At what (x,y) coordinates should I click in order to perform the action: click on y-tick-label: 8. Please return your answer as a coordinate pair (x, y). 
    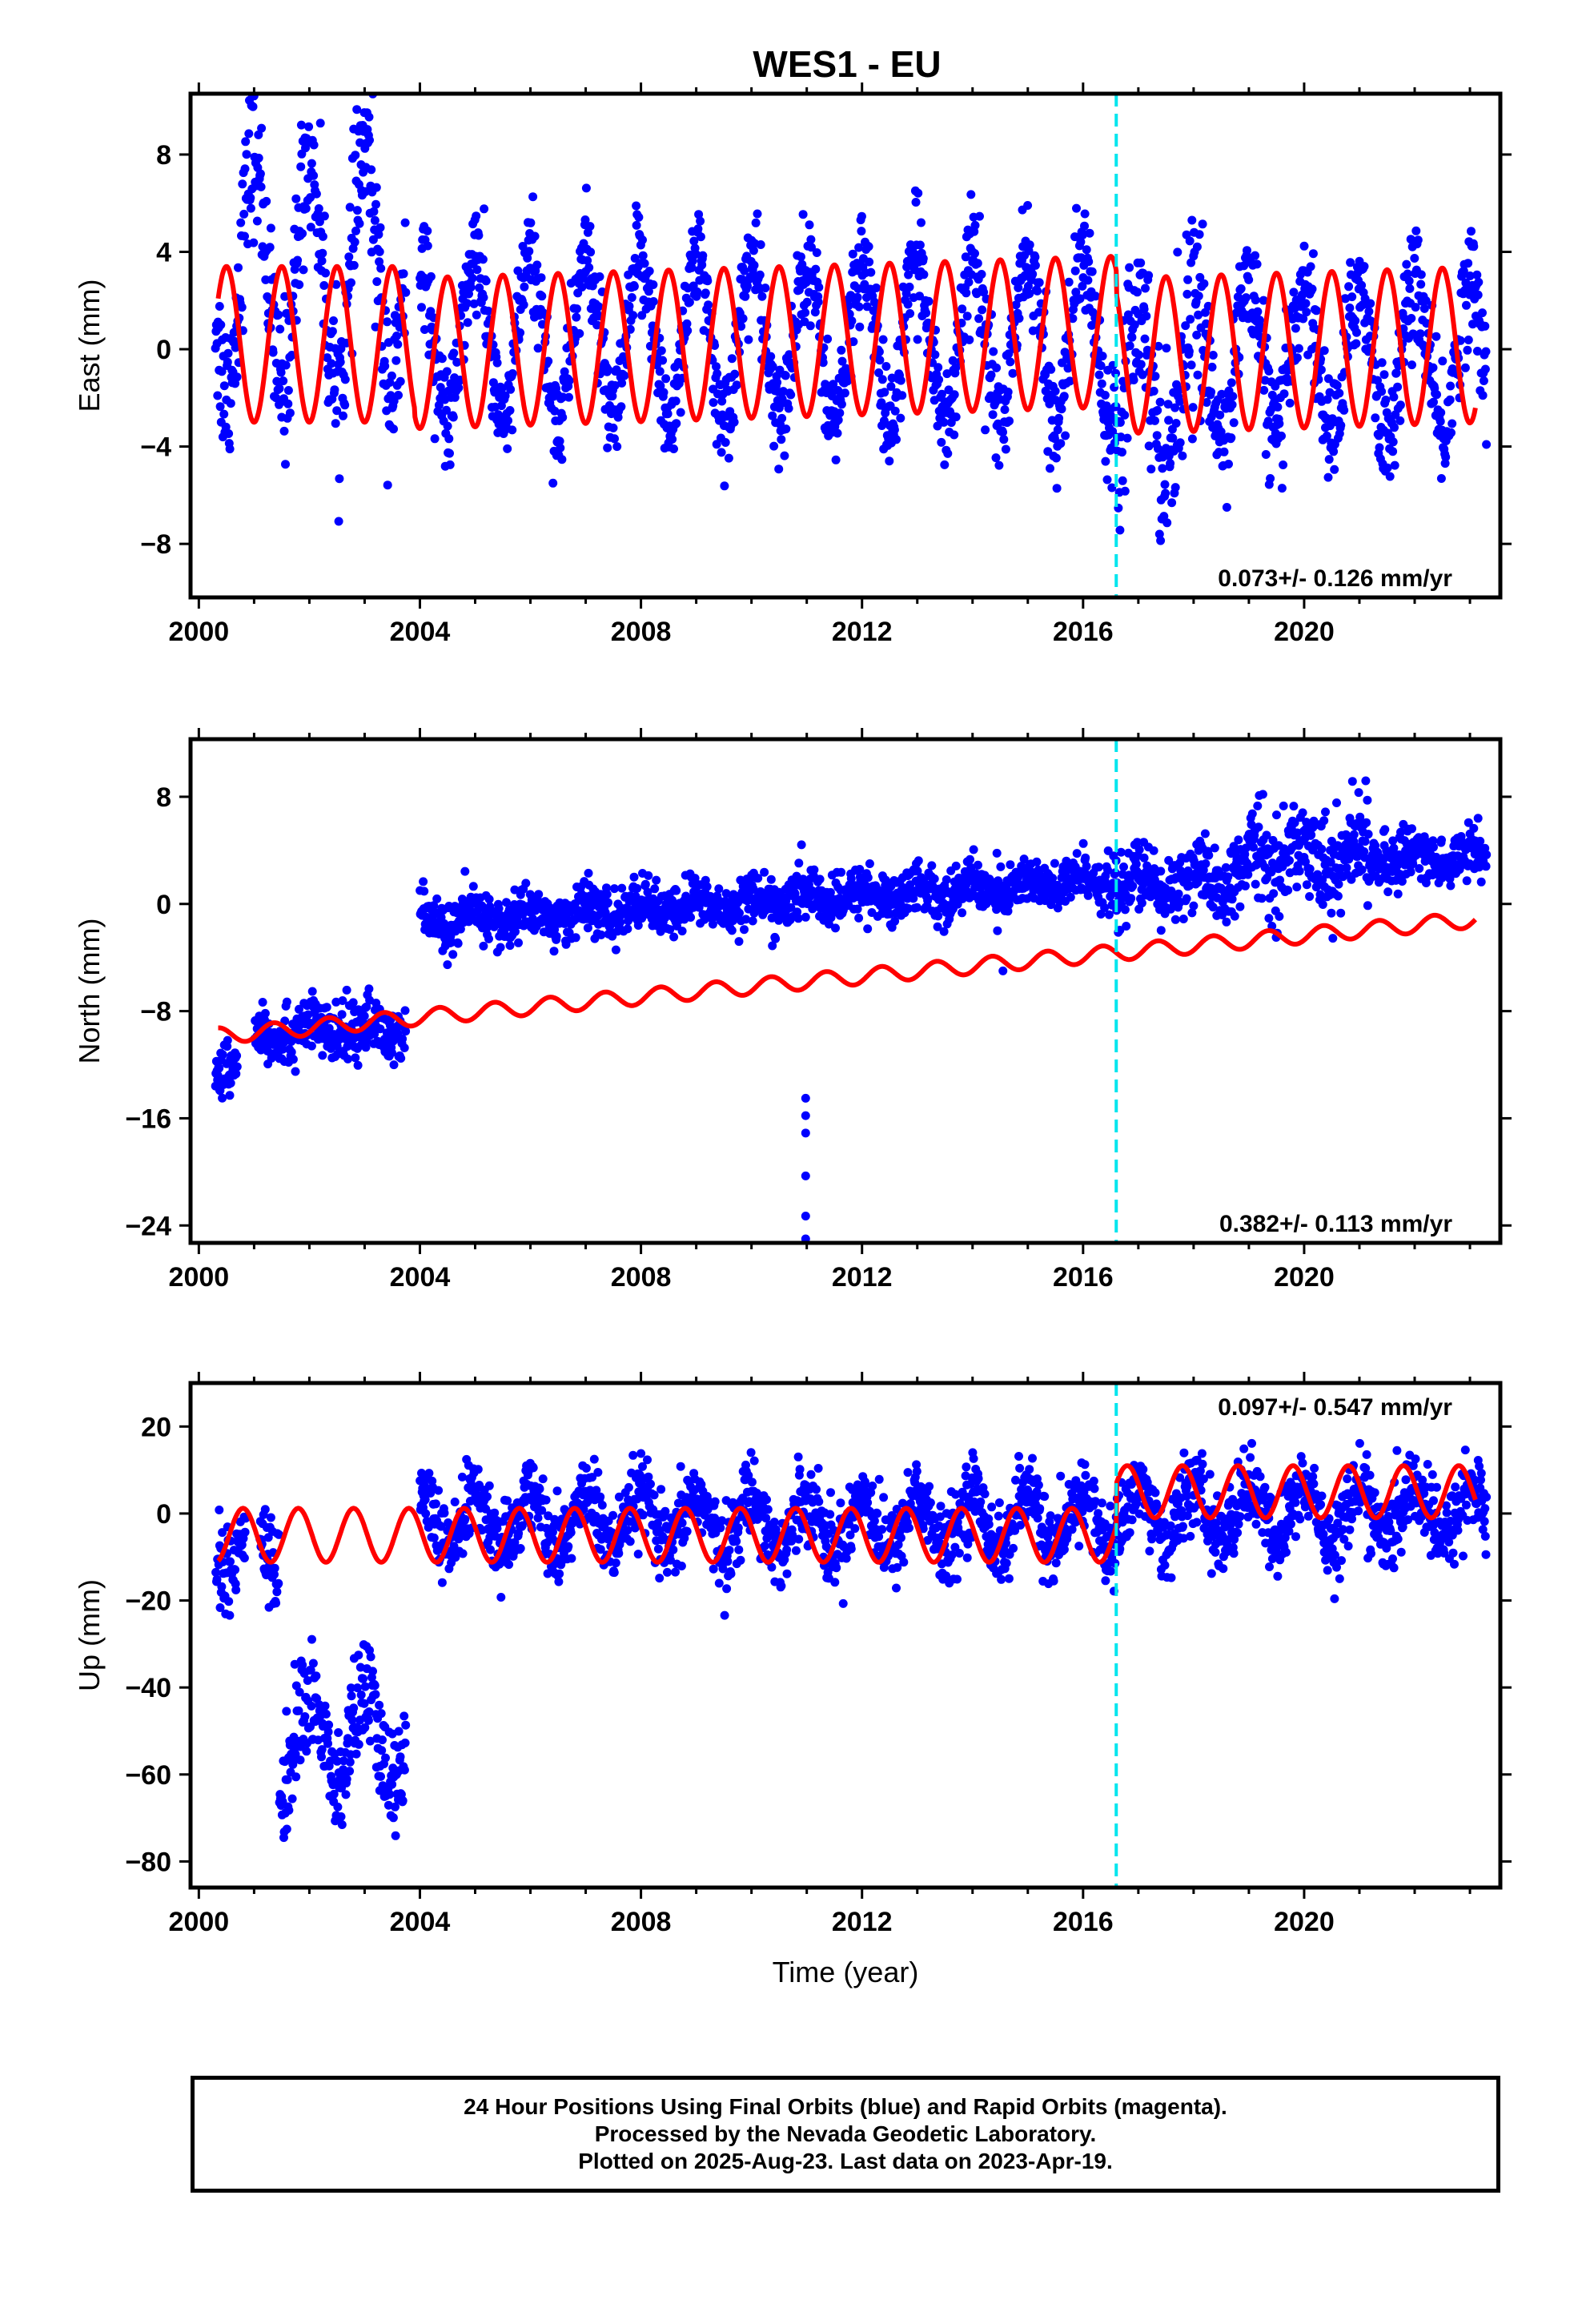
    Looking at the image, I should click on (164, 155).